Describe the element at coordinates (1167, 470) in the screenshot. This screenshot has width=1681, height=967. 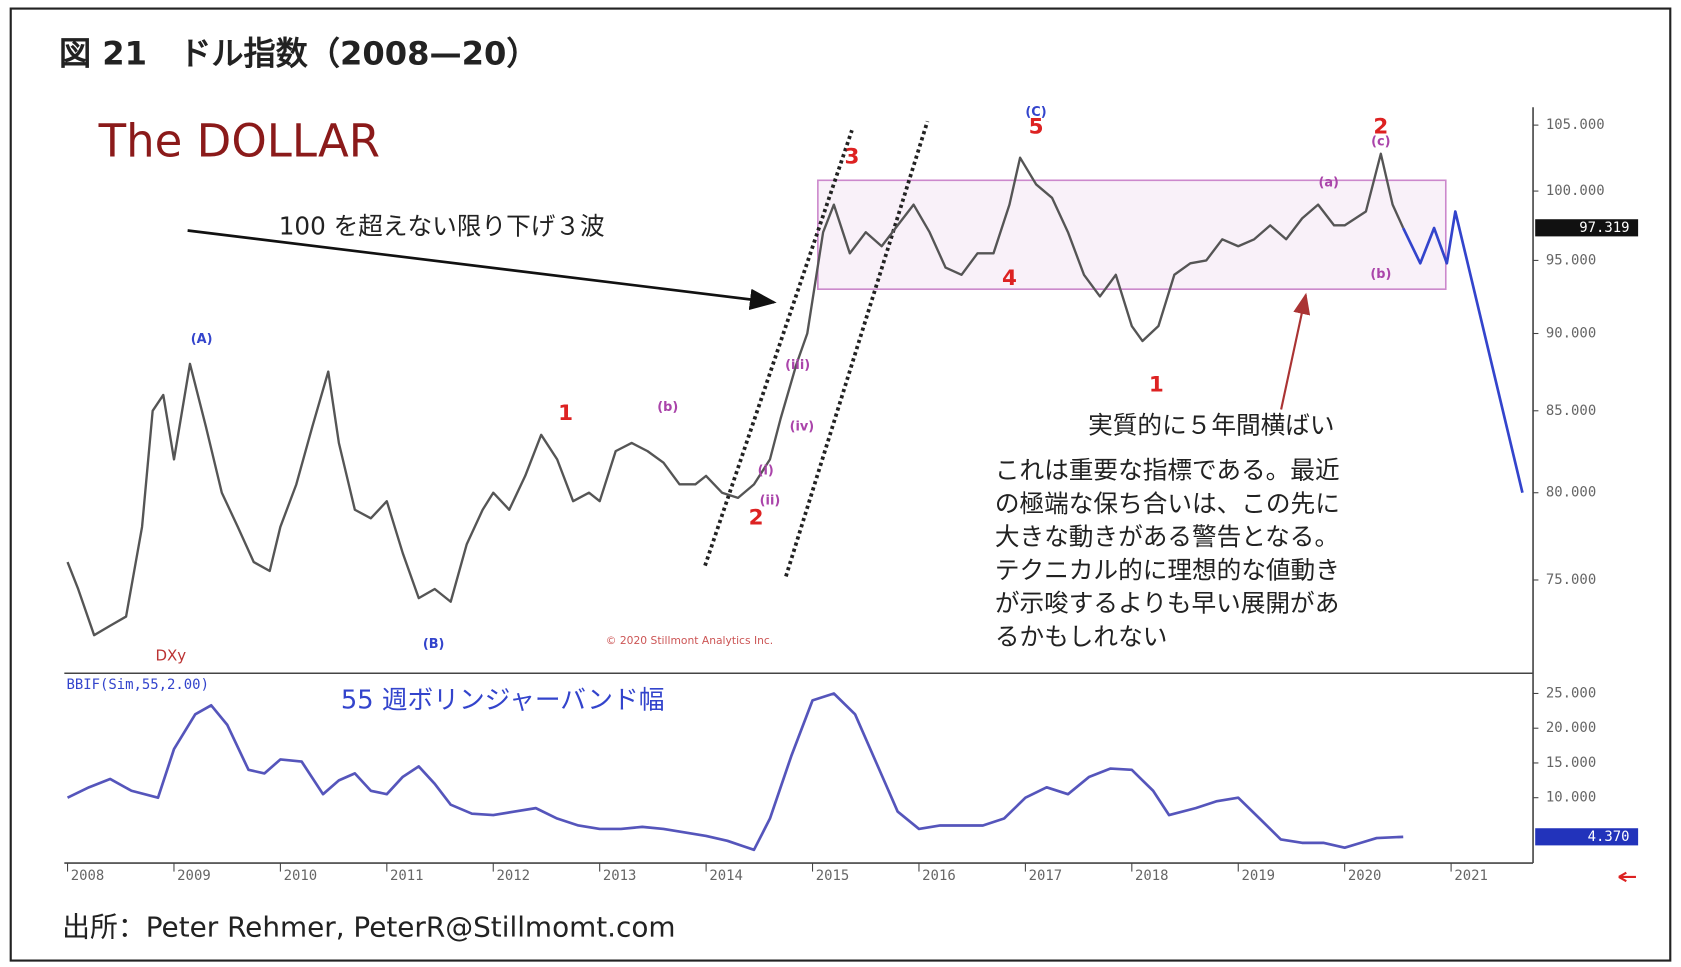
I see `comment-line: これは重要な指標である。最近` at that location.